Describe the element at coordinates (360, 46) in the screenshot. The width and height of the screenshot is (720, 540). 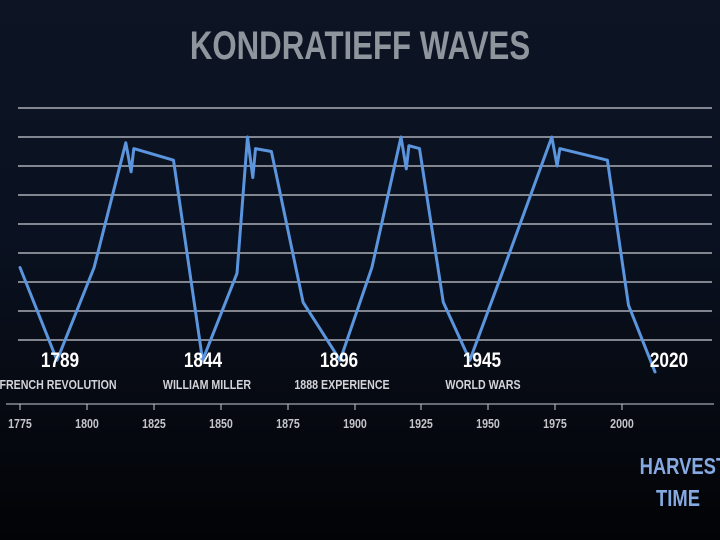
I see `chart-title: KONDRATIEFF WAVES` at that location.